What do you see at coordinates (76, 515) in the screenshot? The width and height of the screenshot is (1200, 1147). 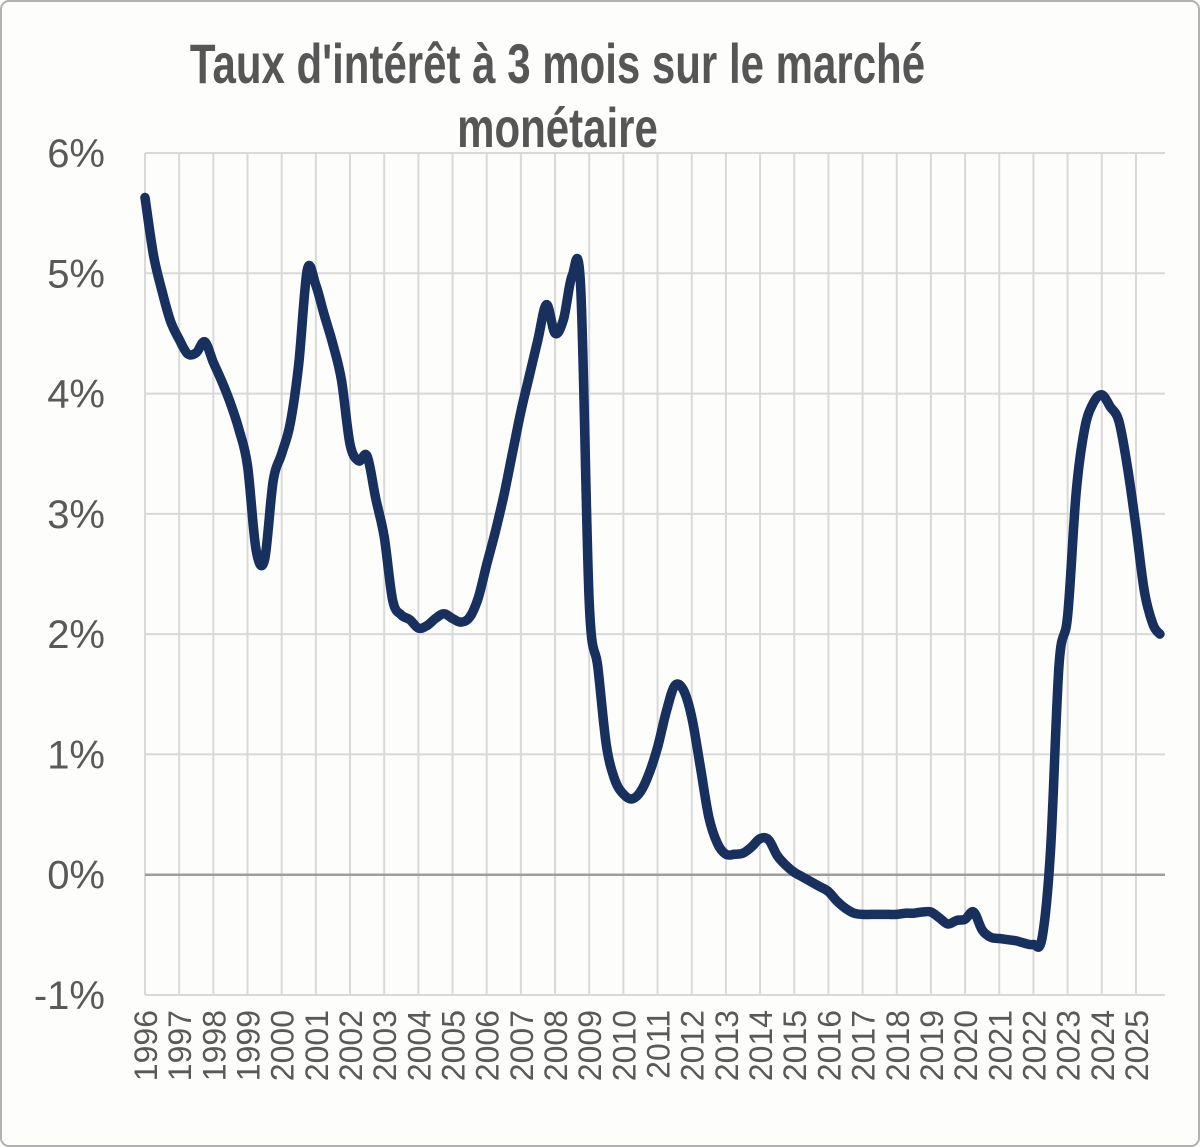 I see `y-axis-tick-label: 3%` at bounding box center [76, 515].